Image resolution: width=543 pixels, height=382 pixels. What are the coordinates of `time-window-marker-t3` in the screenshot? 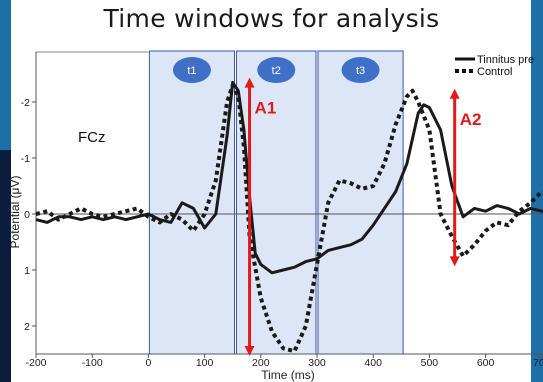 It's located at (360, 70).